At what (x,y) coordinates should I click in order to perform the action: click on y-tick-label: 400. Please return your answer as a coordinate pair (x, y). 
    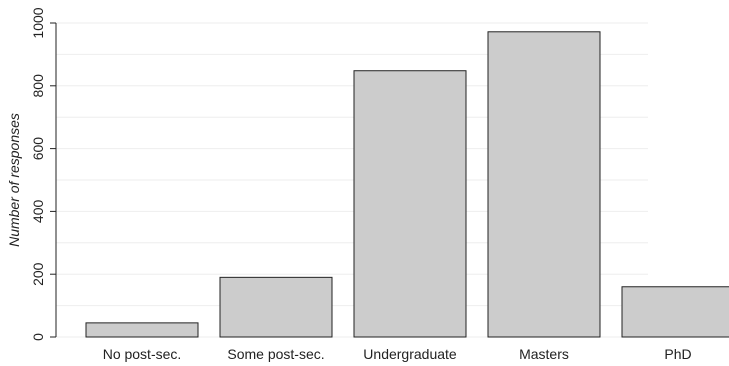
    Looking at the image, I should click on (38, 212).